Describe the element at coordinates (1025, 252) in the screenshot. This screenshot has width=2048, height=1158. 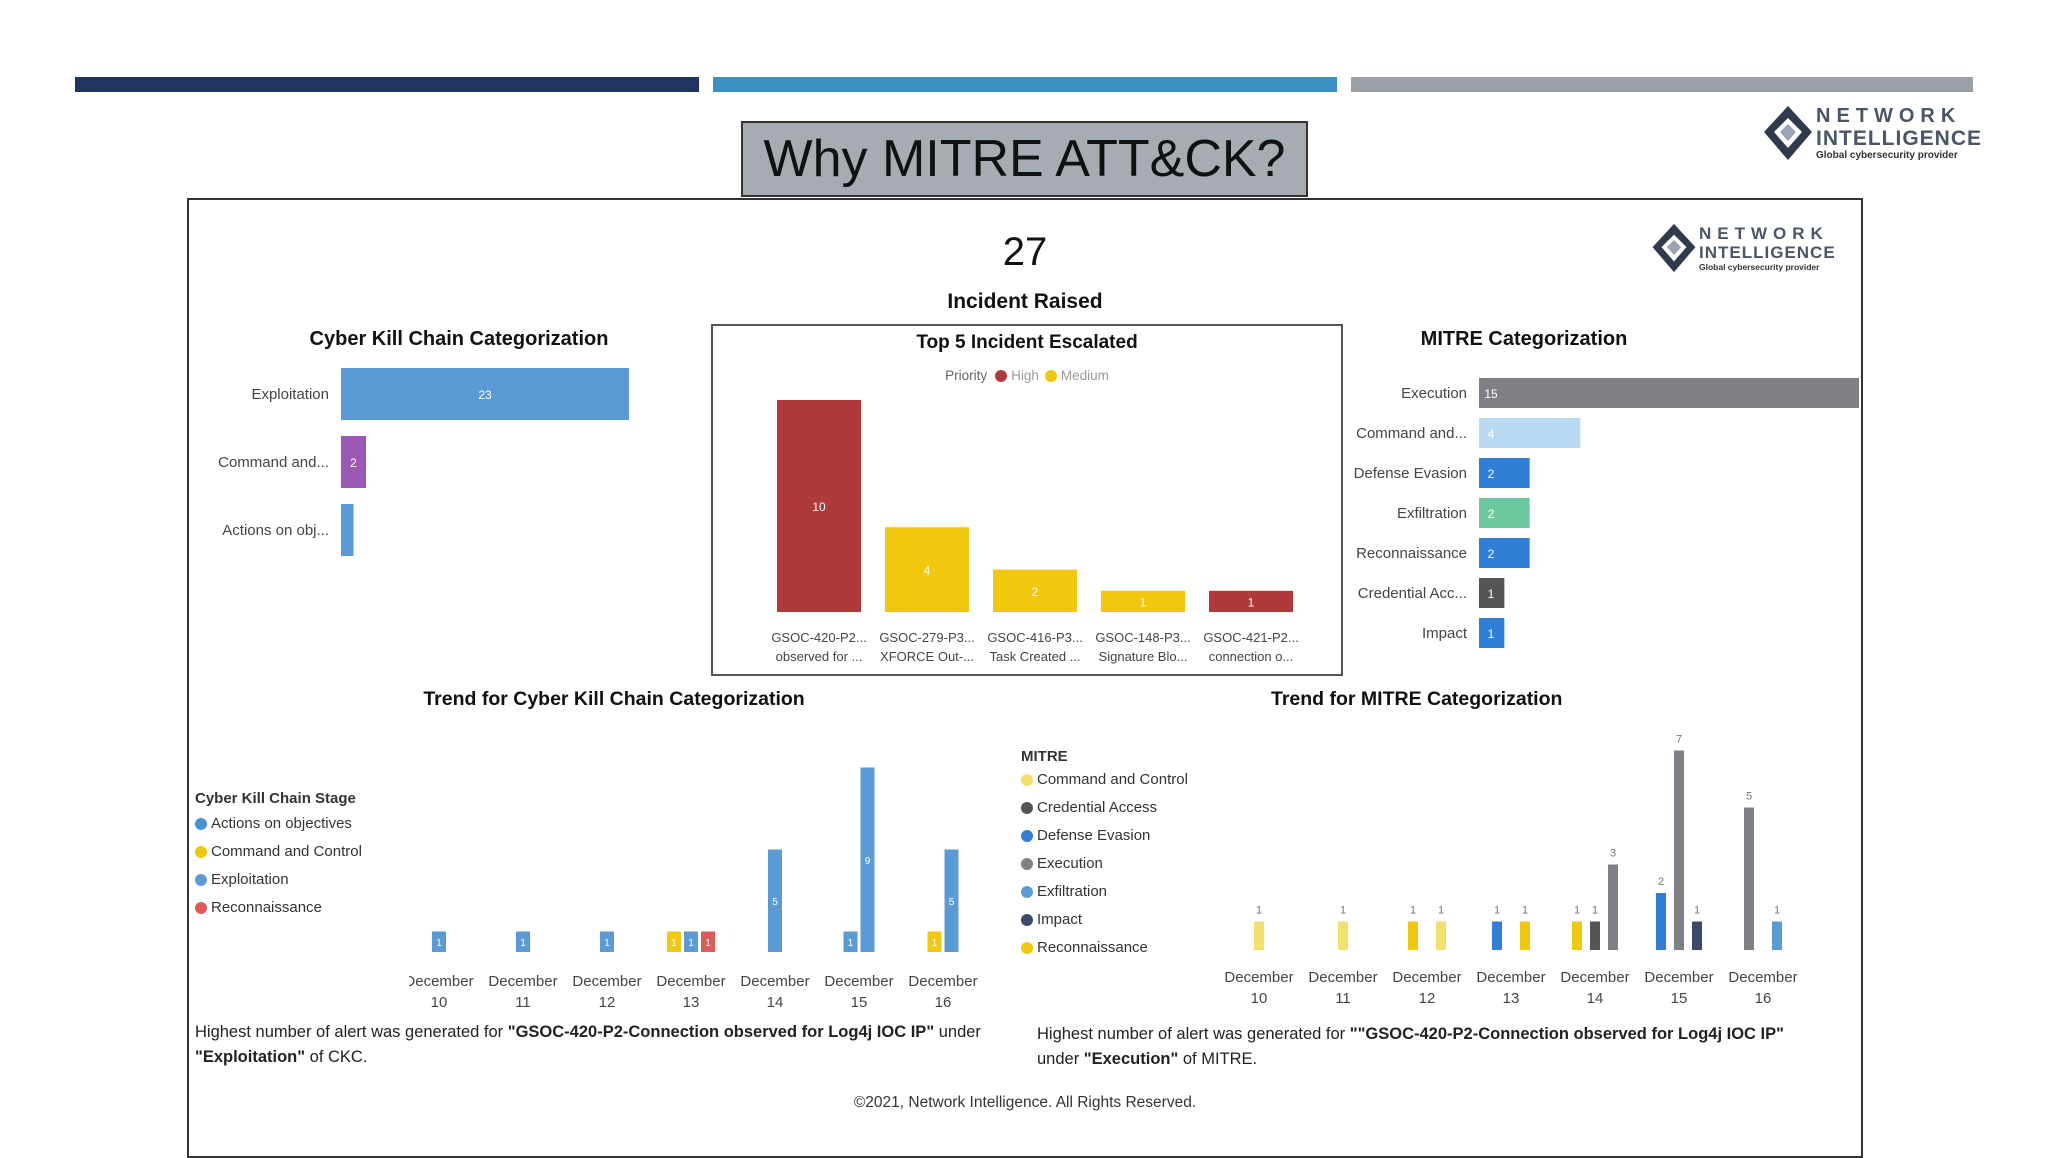
I see `kpi-value: 27` at that location.